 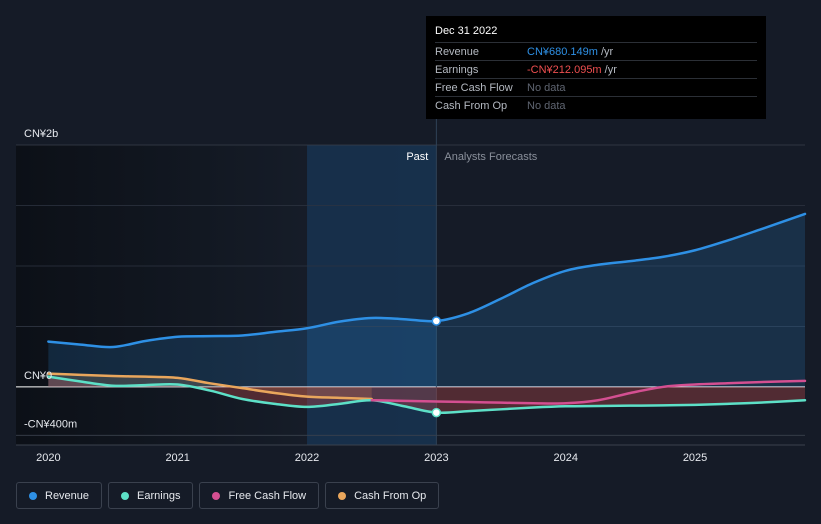 I want to click on x-tick-label: 2024, so click(x=565, y=458).